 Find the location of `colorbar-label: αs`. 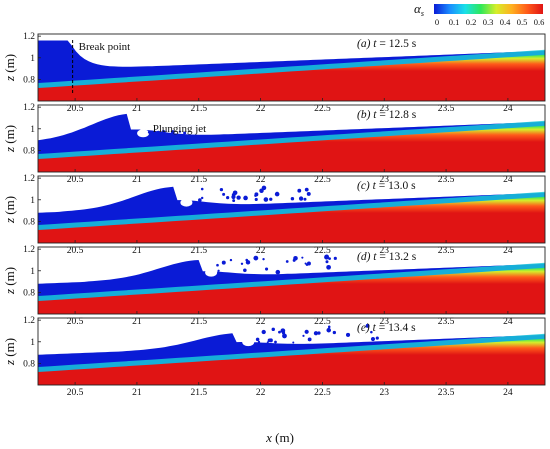

colorbar-label: αs is located at coordinates (419, 9).